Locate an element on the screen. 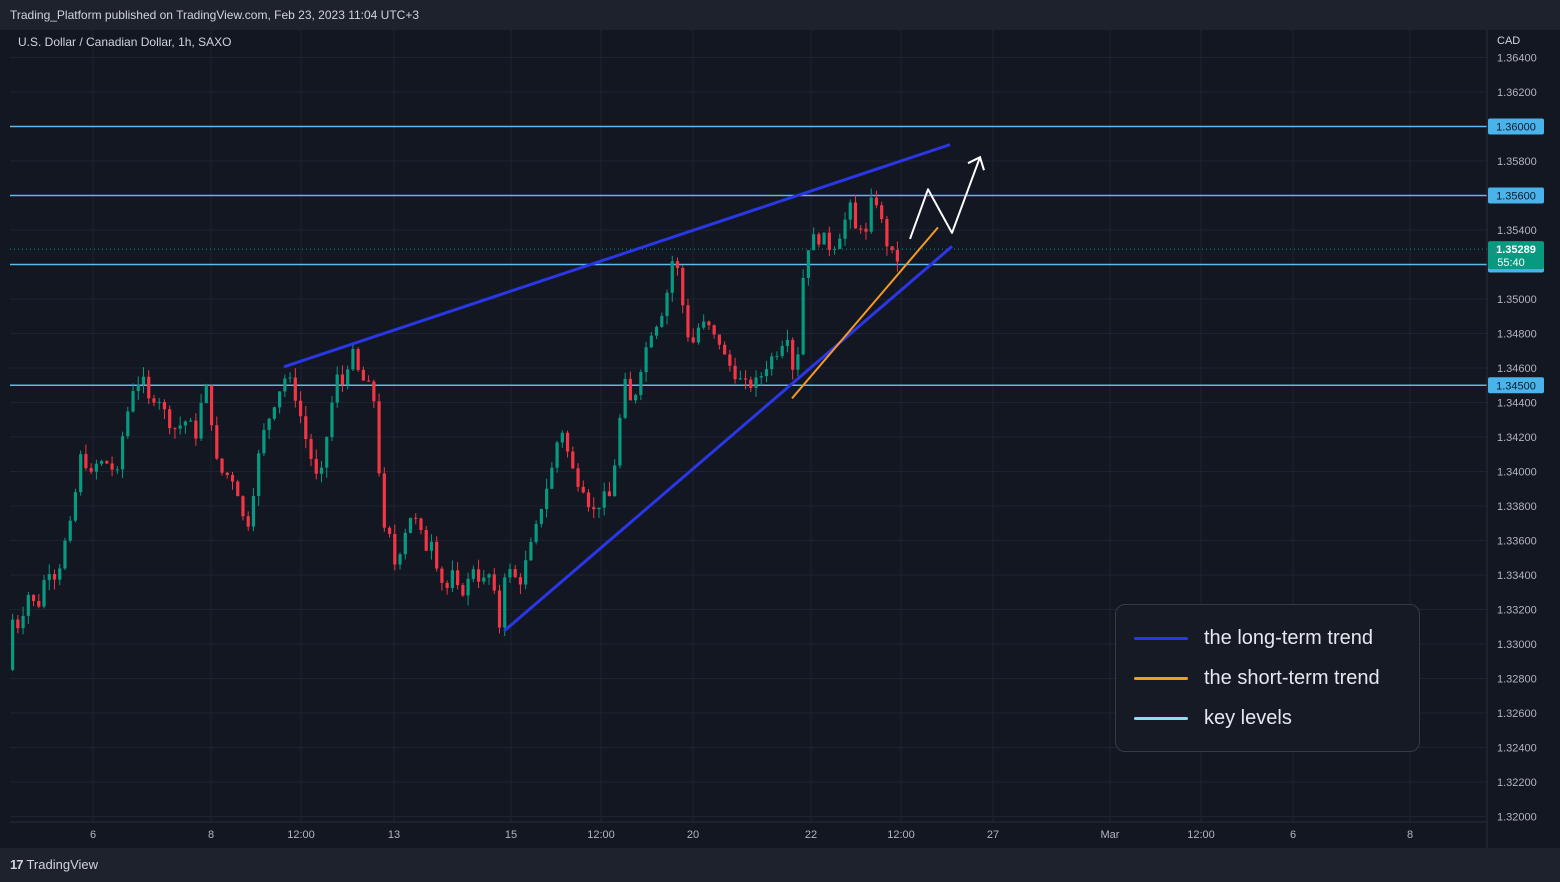  price-tick-label: 1.32400 is located at coordinates (1517, 749).